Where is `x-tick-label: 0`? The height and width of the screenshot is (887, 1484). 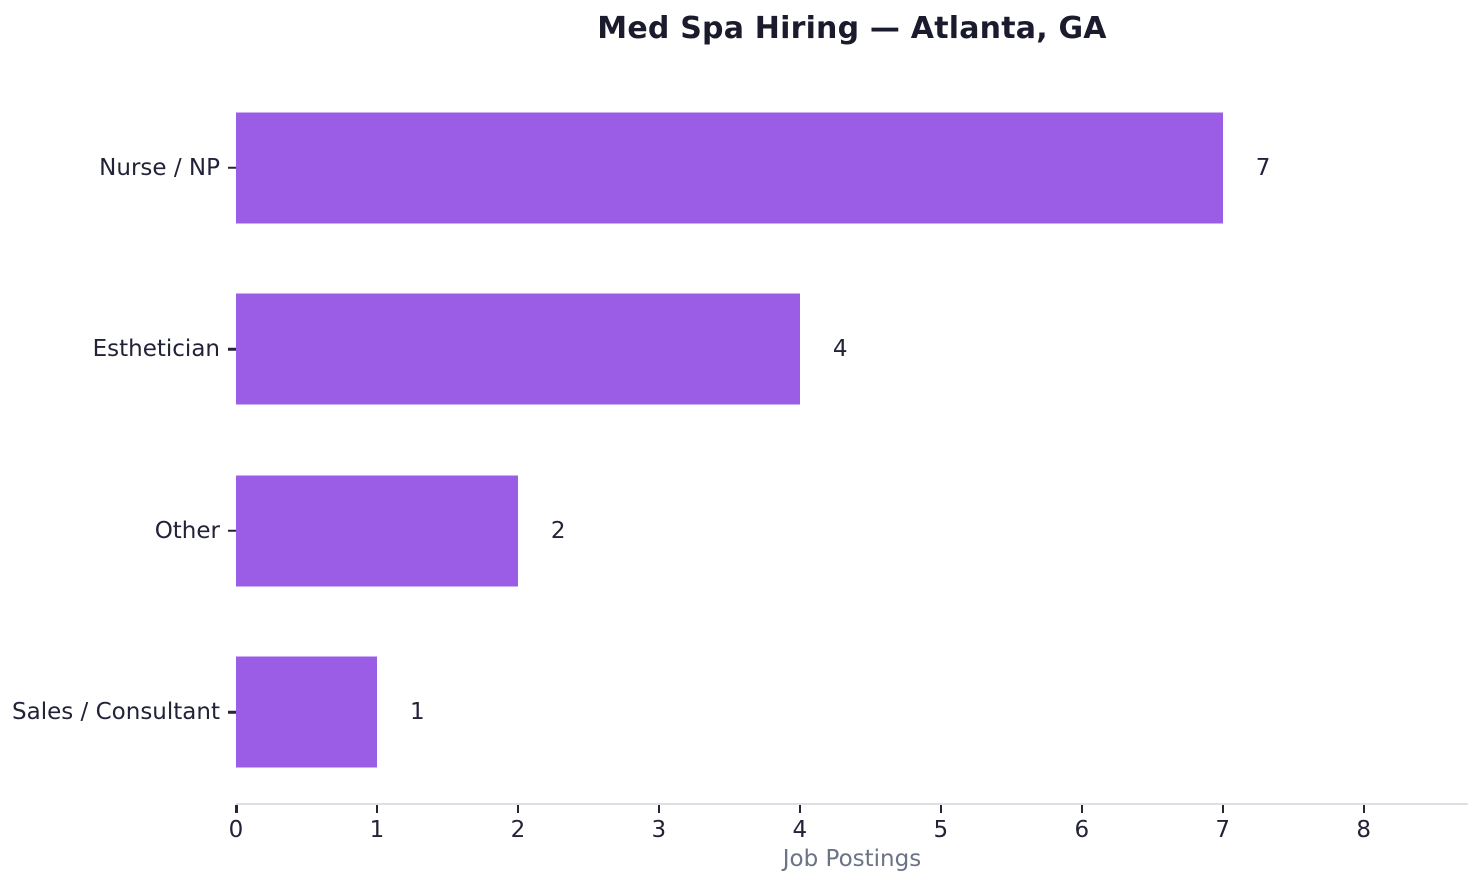 x-tick-label: 0 is located at coordinates (236, 830).